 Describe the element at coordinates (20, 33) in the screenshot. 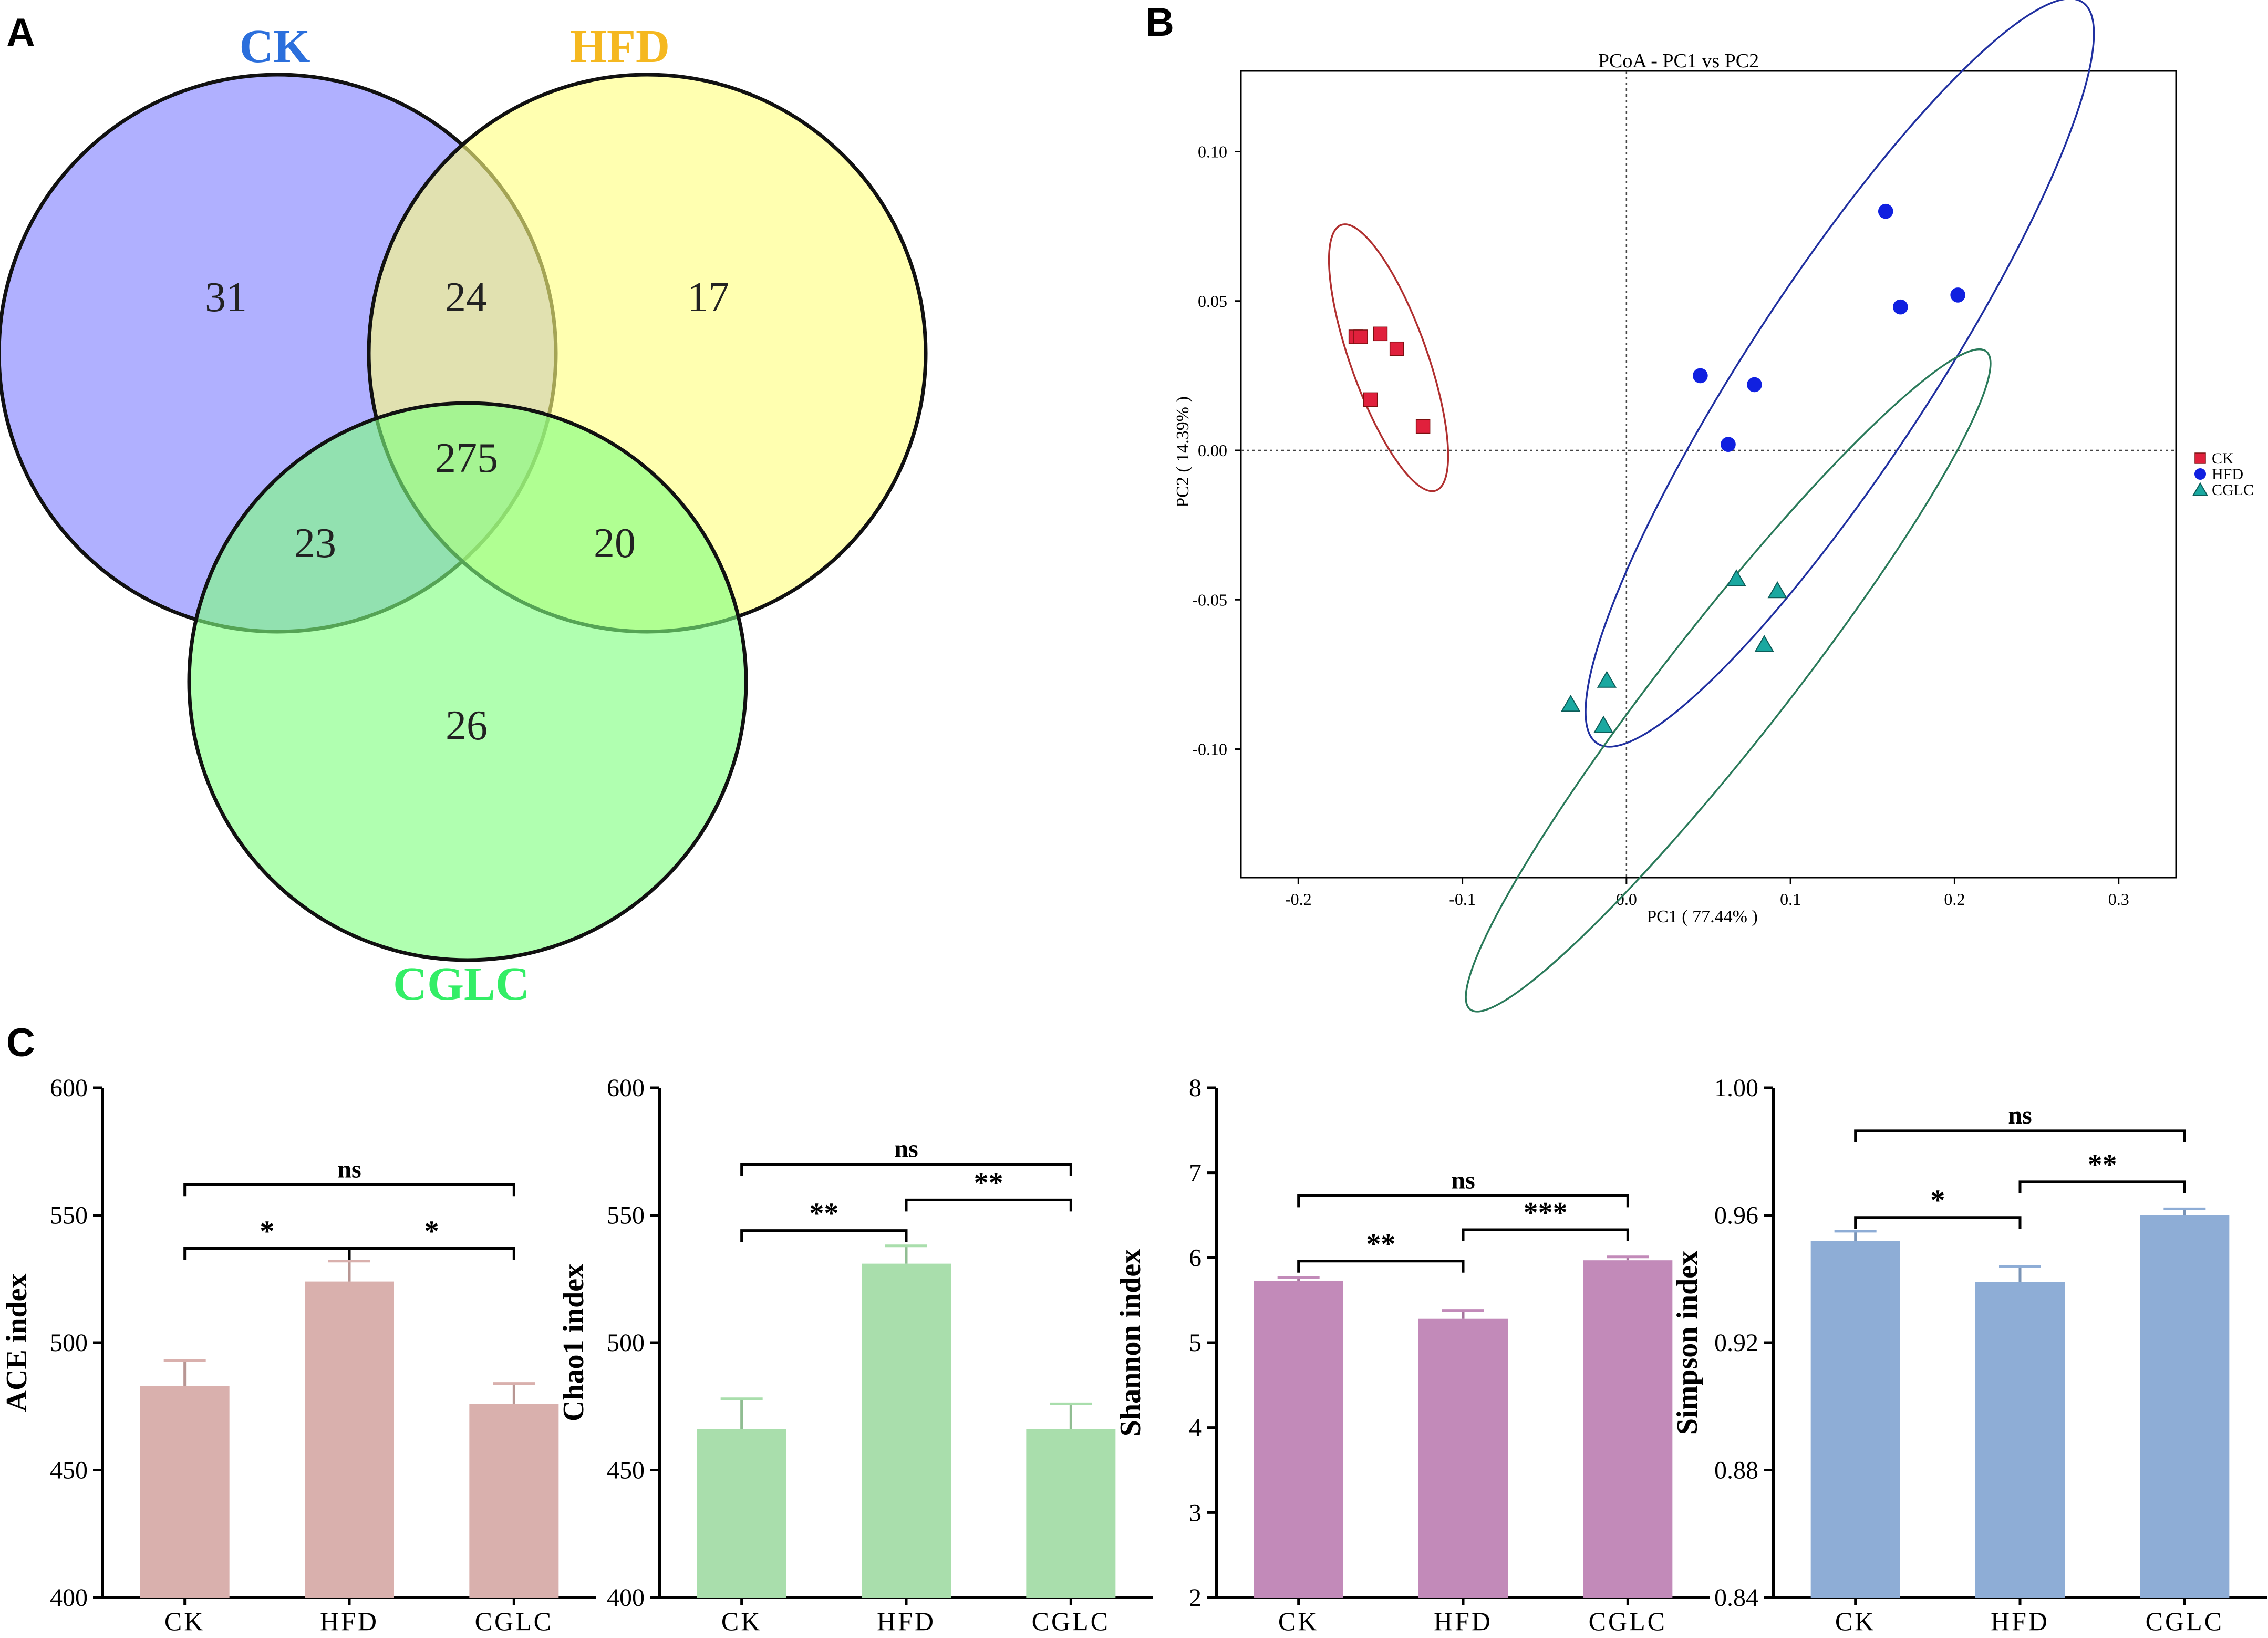

I see `panel-label-a: A` at that location.